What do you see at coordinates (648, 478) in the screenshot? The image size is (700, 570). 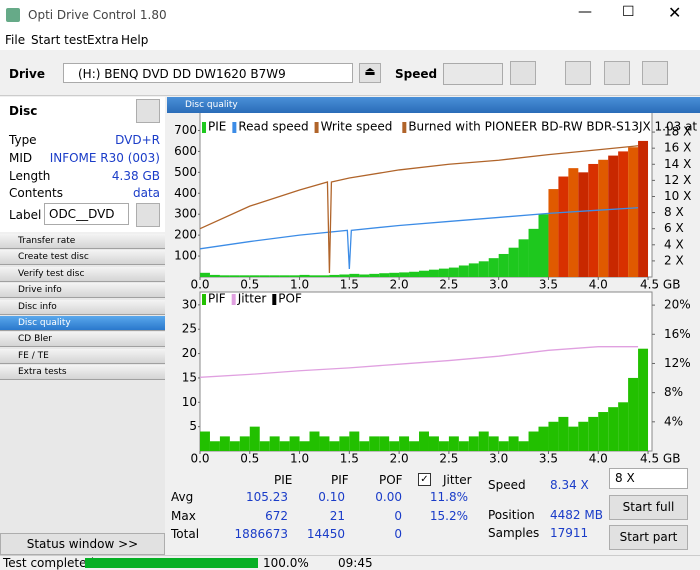 I see `speed-dropdown: 8 X` at bounding box center [648, 478].